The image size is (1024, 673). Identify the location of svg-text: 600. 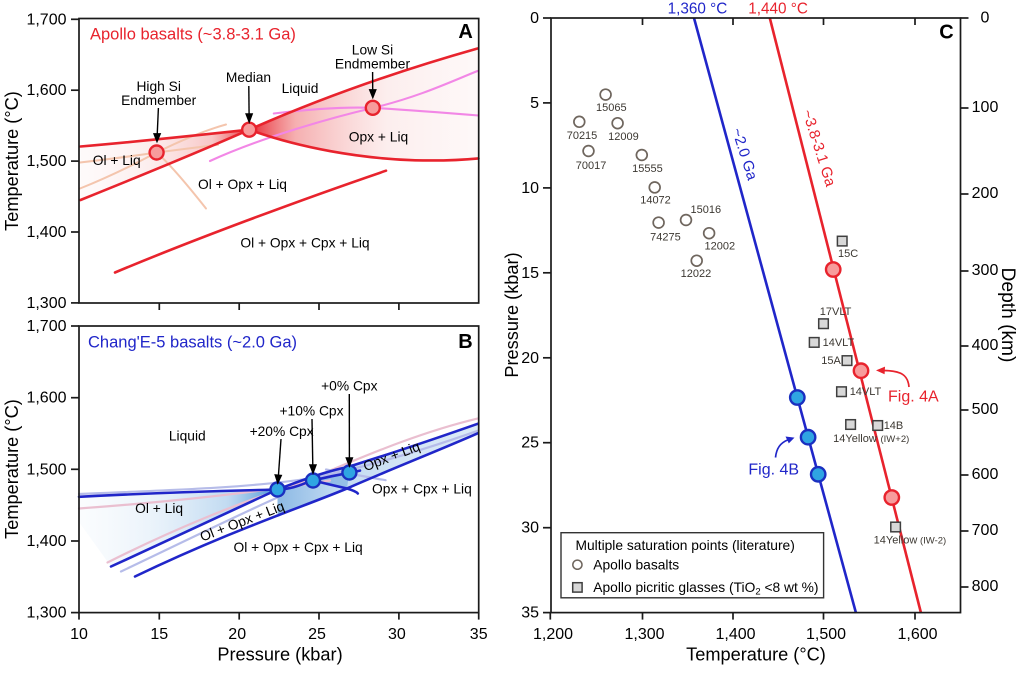
(985, 474).